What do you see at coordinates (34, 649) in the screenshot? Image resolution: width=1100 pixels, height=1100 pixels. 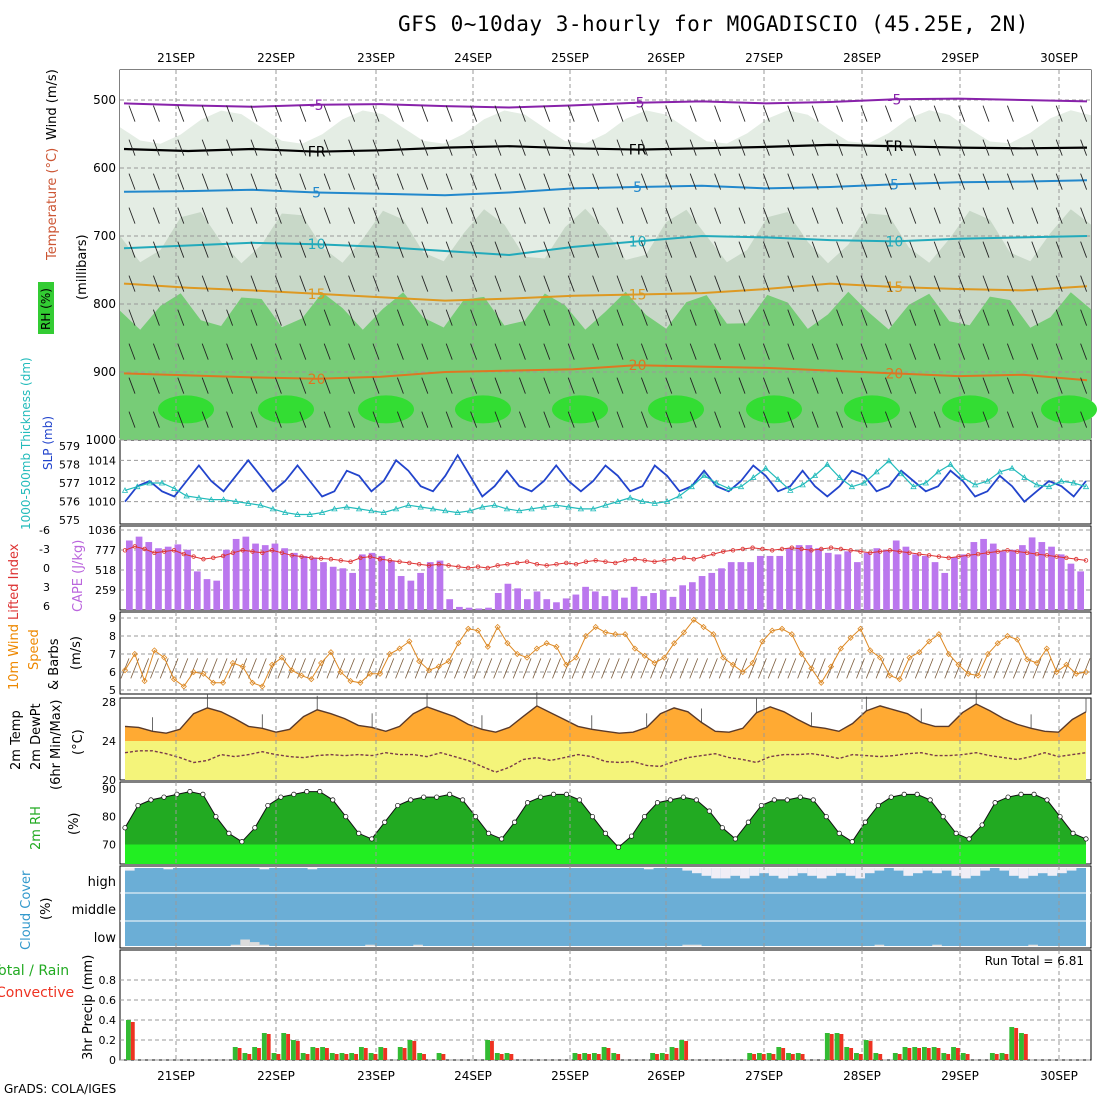 I see `wind10-speed-label: Speed` at bounding box center [34, 649].